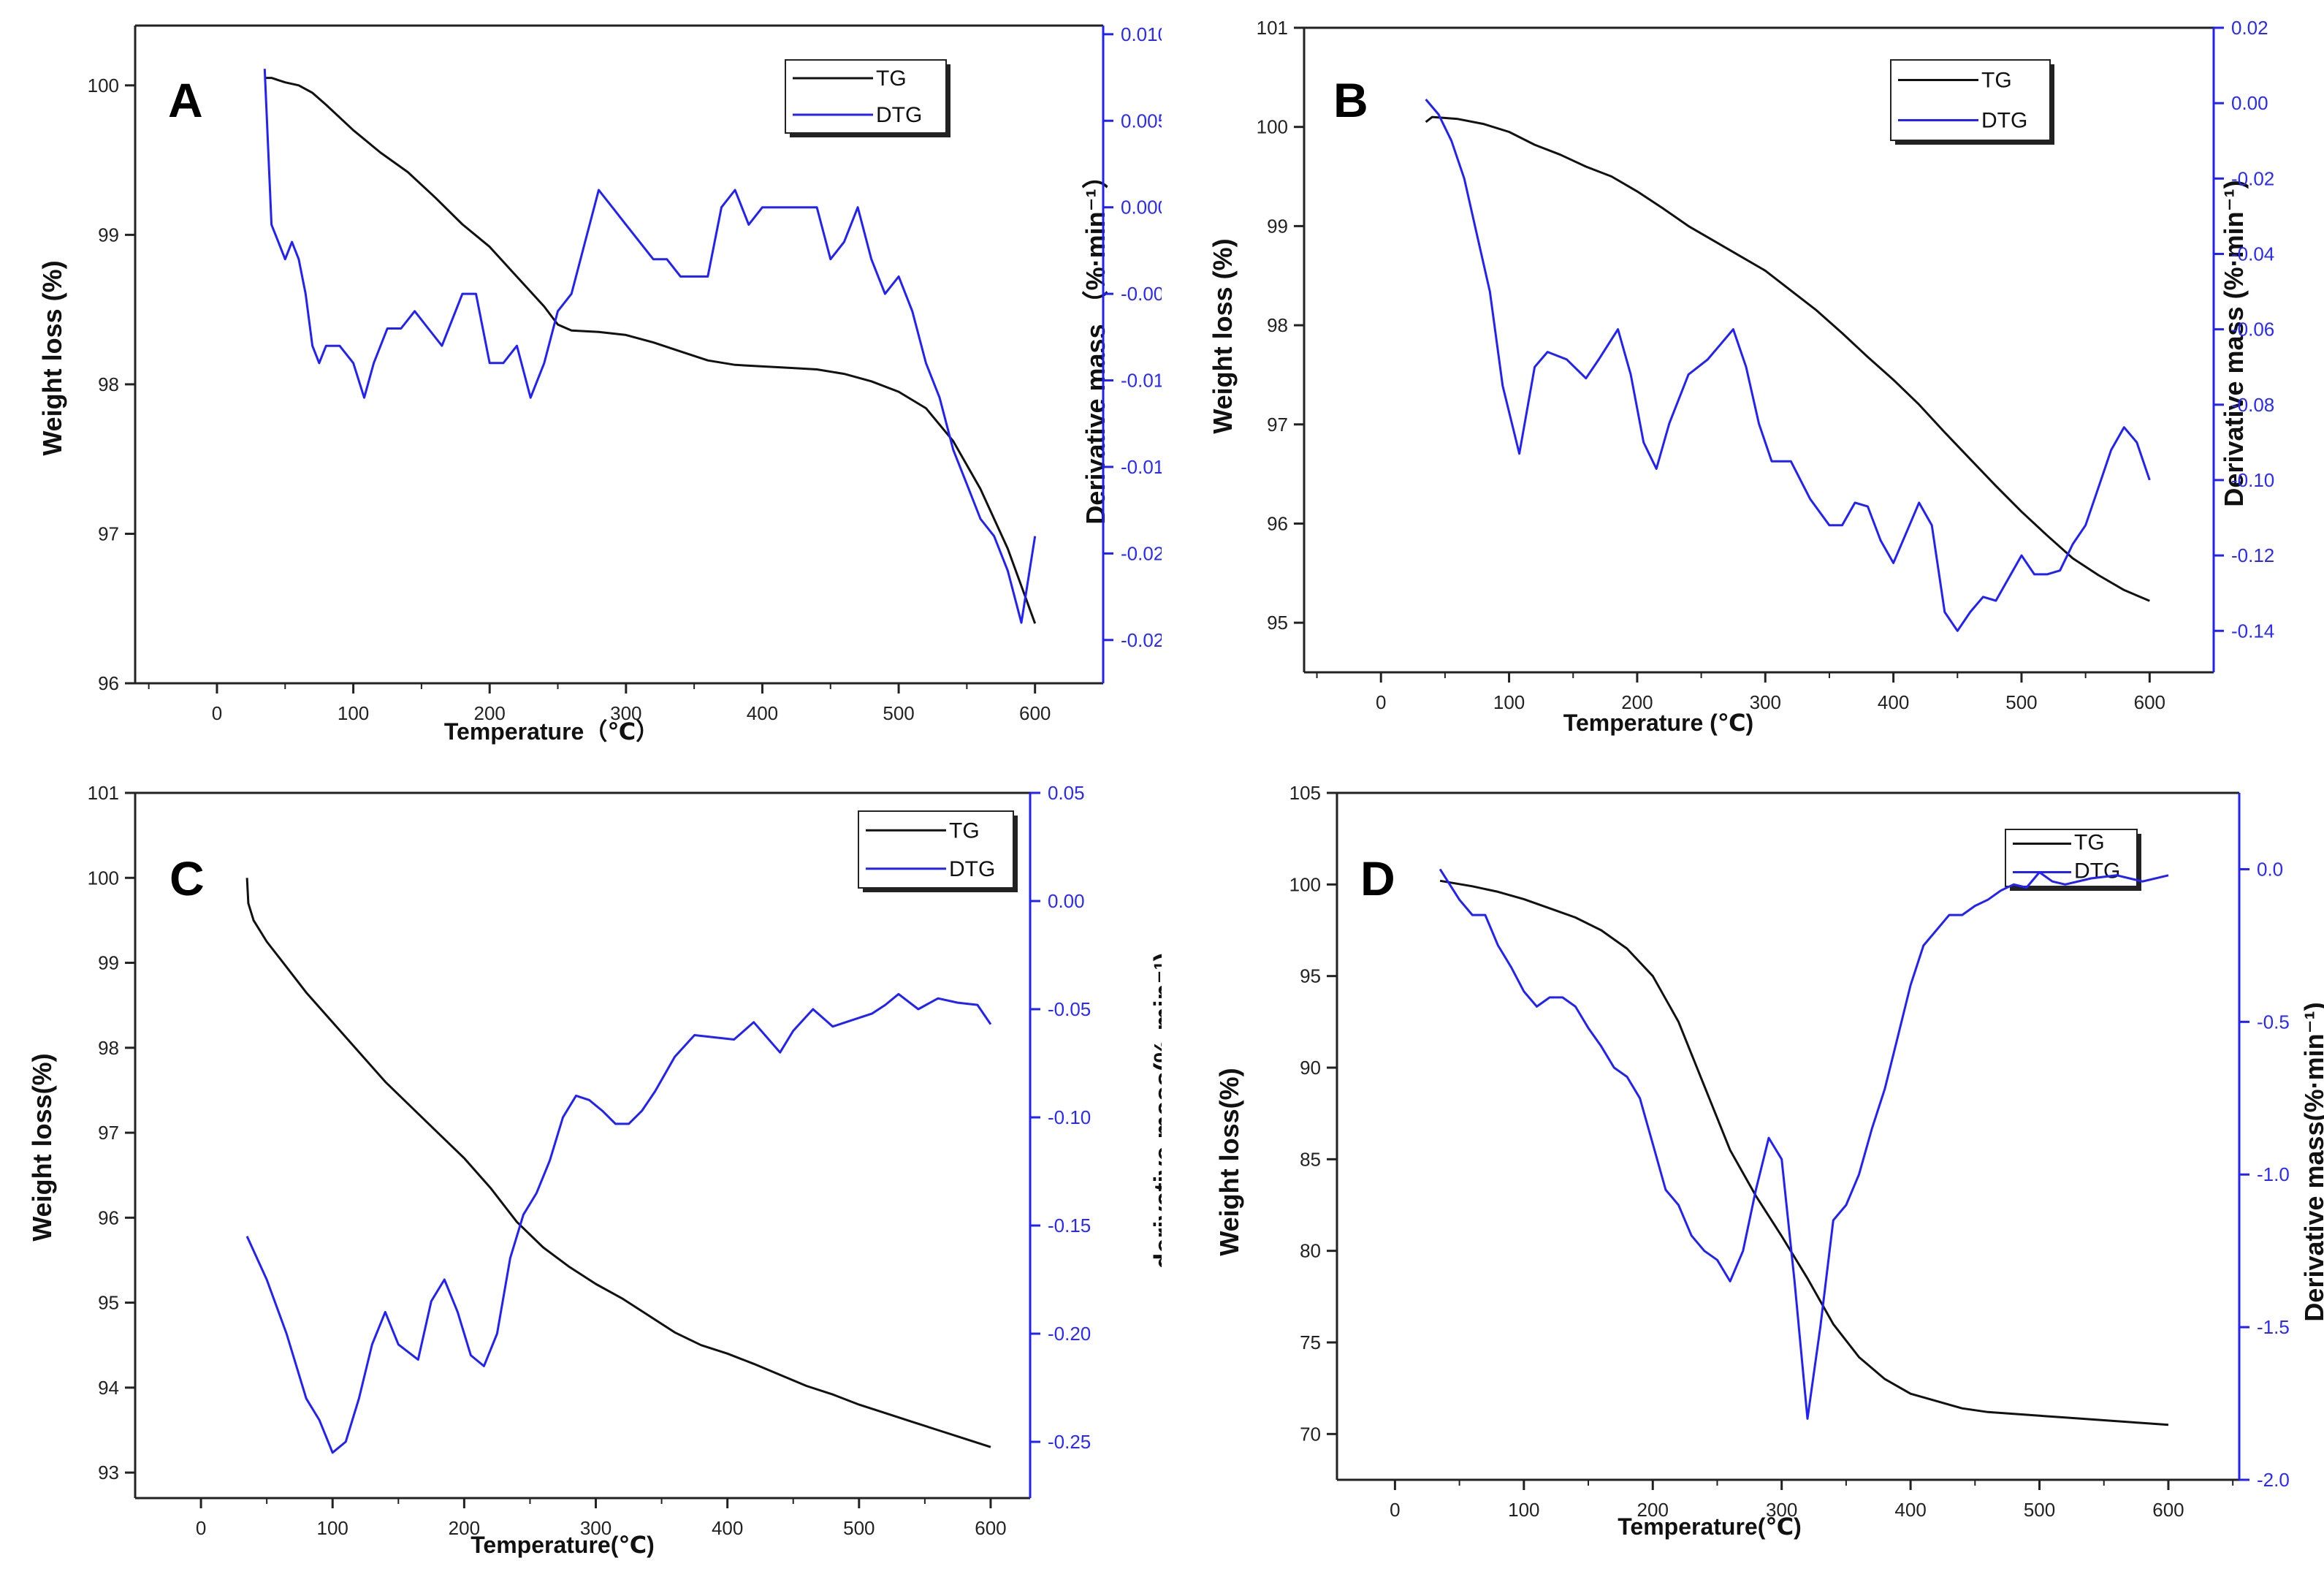 The height and width of the screenshot is (1577, 2324). Describe the element at coordinates (1066, 793) in the screenshot. I see `y2-tick-label: 0.05` at that location.